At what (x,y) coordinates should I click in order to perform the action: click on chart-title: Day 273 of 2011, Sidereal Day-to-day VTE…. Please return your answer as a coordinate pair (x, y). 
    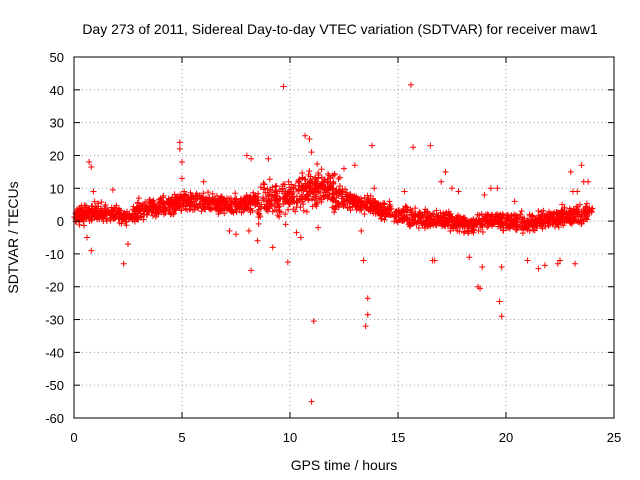
    Looking at the image, I should click on (340, 29).